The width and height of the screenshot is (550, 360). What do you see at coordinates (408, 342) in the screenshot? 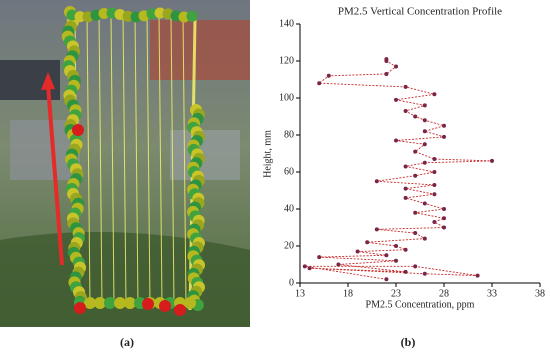
I see `panel-label: (b)` at bounding box center [408, 342].